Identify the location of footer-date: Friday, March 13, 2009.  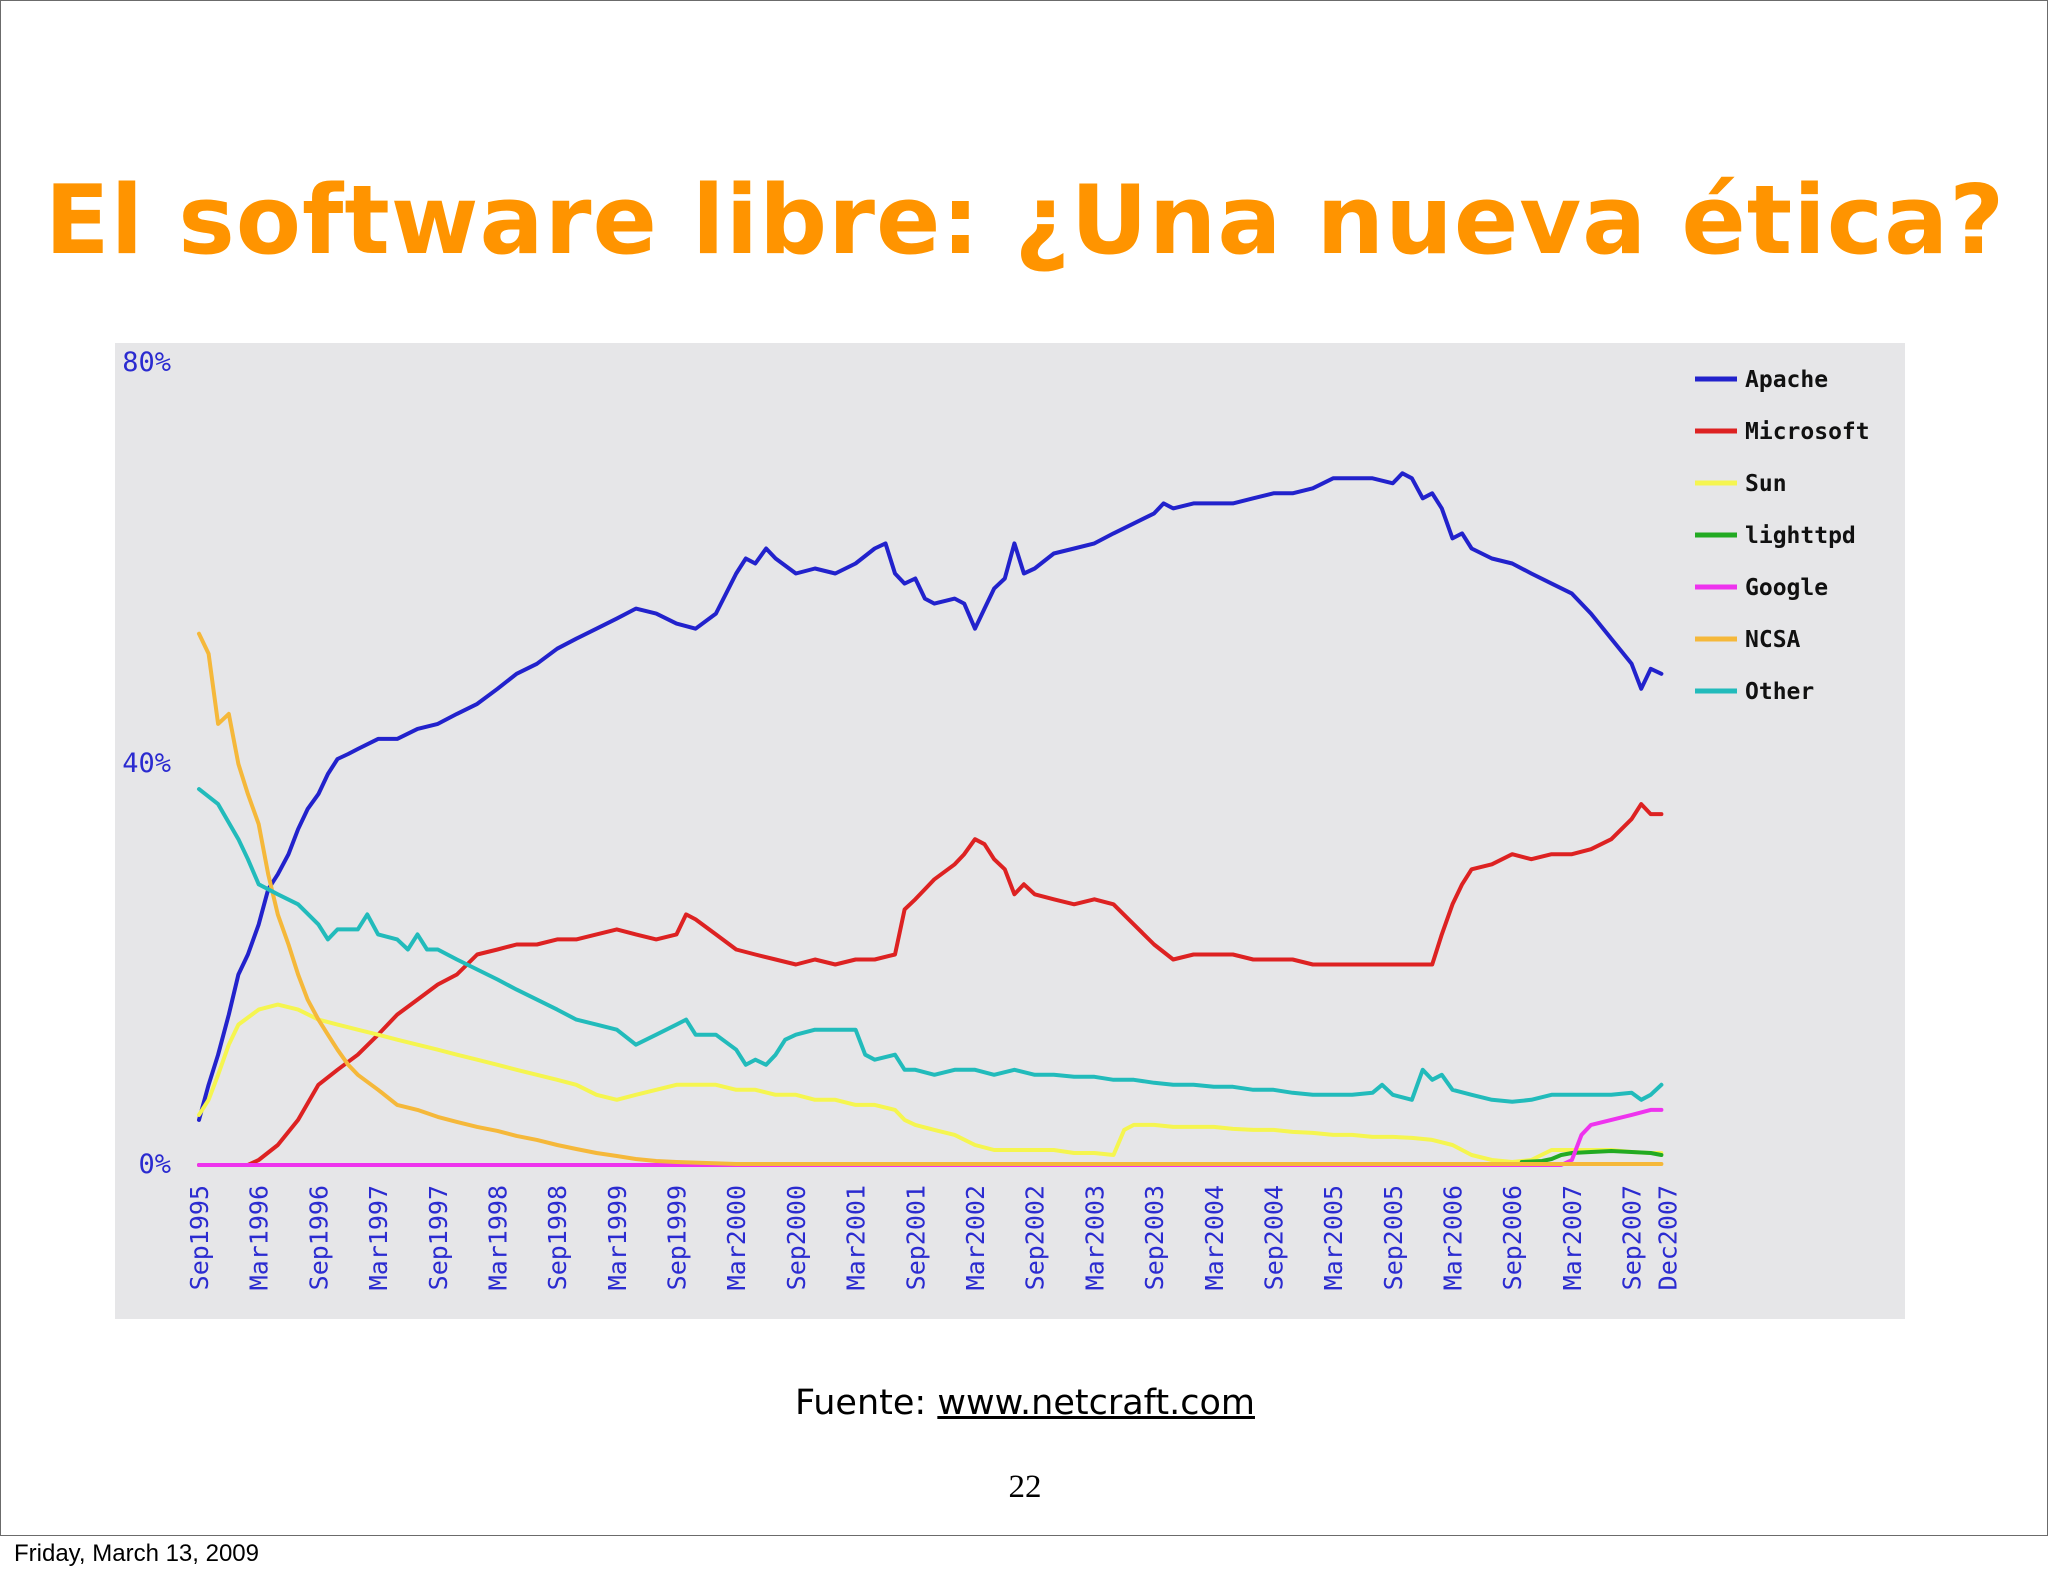
(137, 1553).